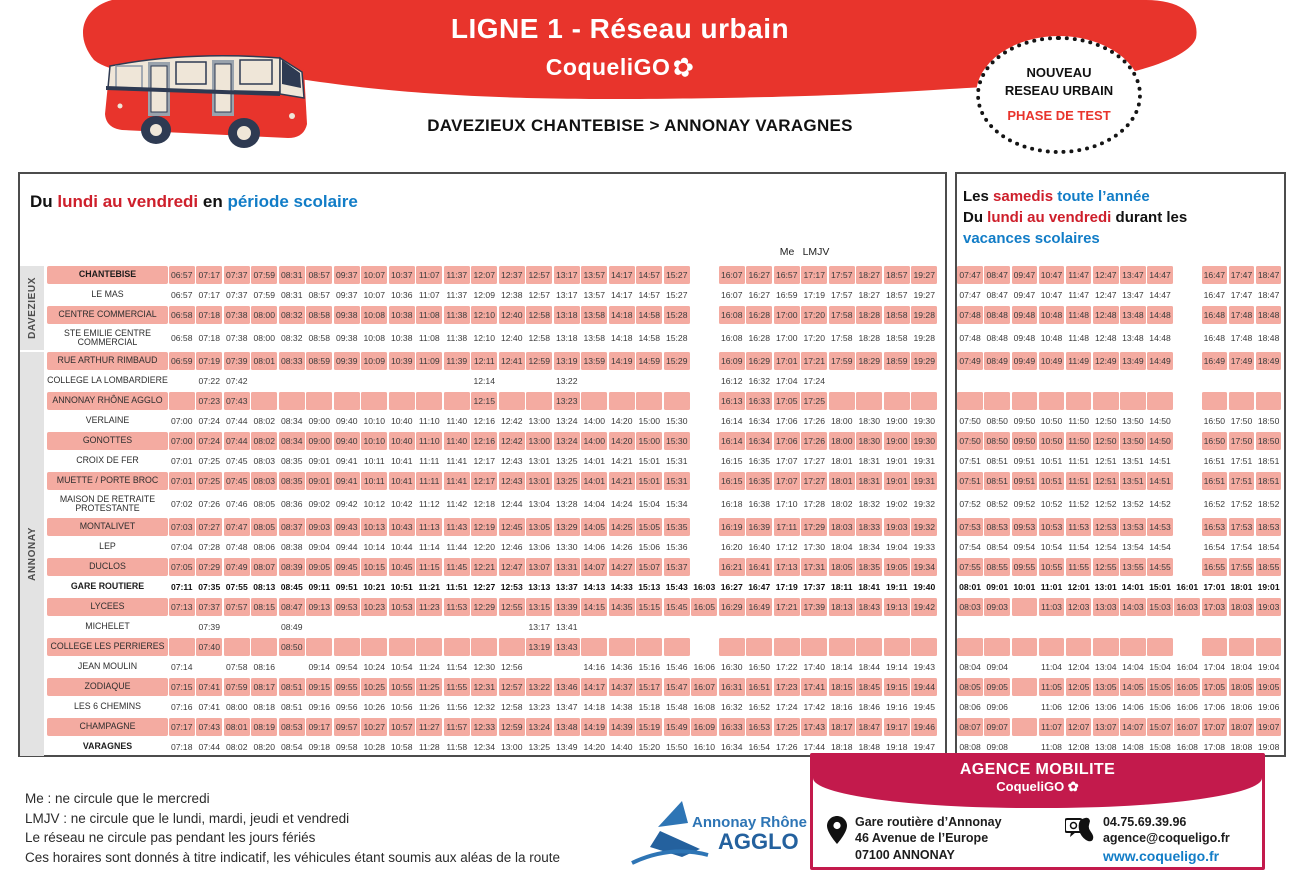  Describe the element at coordinates (429, 441) in the screenshot. I see `time-cell: 11:10` at that location.